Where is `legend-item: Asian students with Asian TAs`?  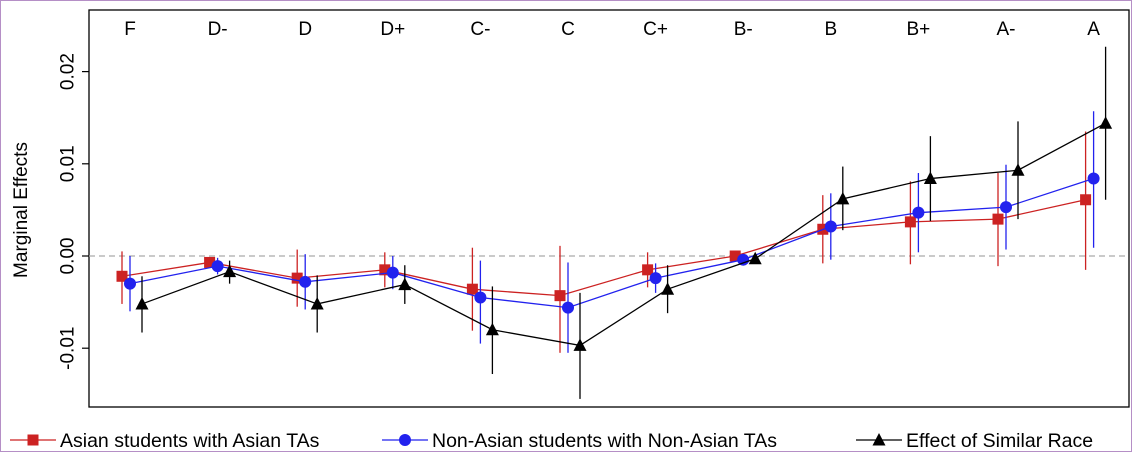
legend-item: Asian students with Asian TAs is located at coordinates (165, 441).